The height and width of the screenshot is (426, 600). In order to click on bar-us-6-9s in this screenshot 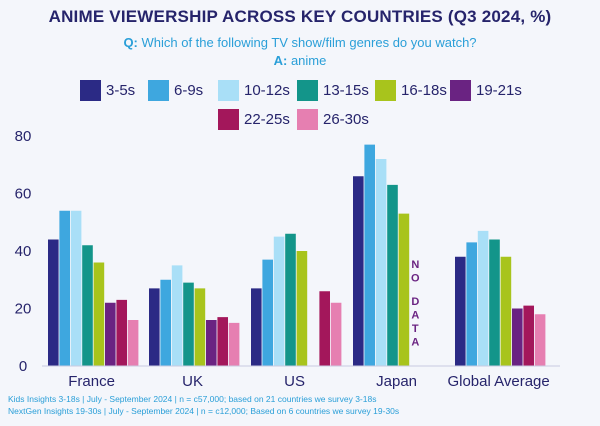, I will do `click(267, 312)`.